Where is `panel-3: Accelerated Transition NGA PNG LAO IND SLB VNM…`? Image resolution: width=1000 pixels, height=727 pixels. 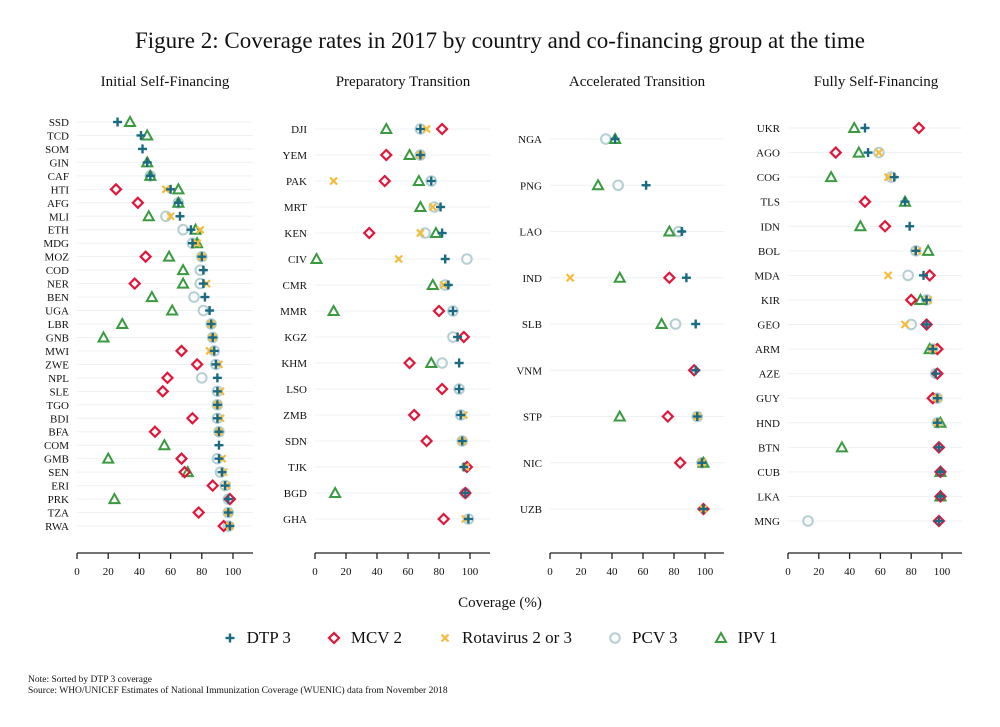 panel-3: Accelerated Transition NGA PNG LAO IND SLB VNM… is located at coordinates (620, 326).